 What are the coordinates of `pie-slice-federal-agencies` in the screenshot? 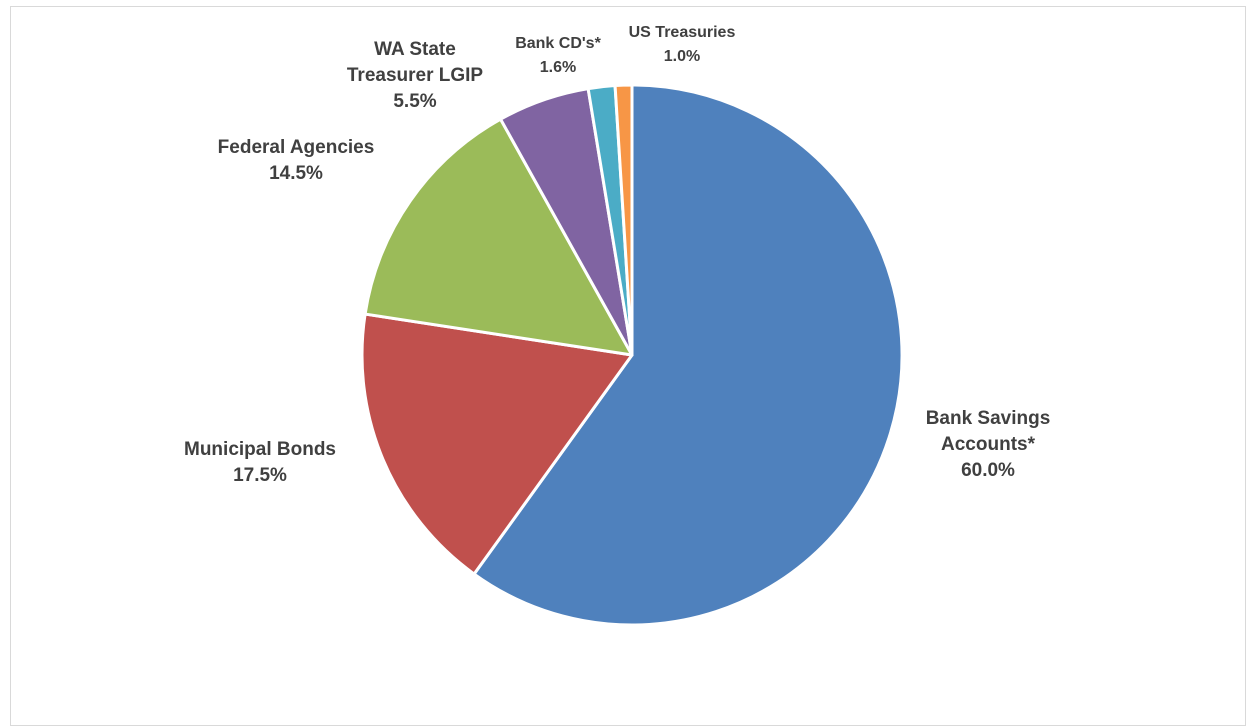 It's located at (498, 237).